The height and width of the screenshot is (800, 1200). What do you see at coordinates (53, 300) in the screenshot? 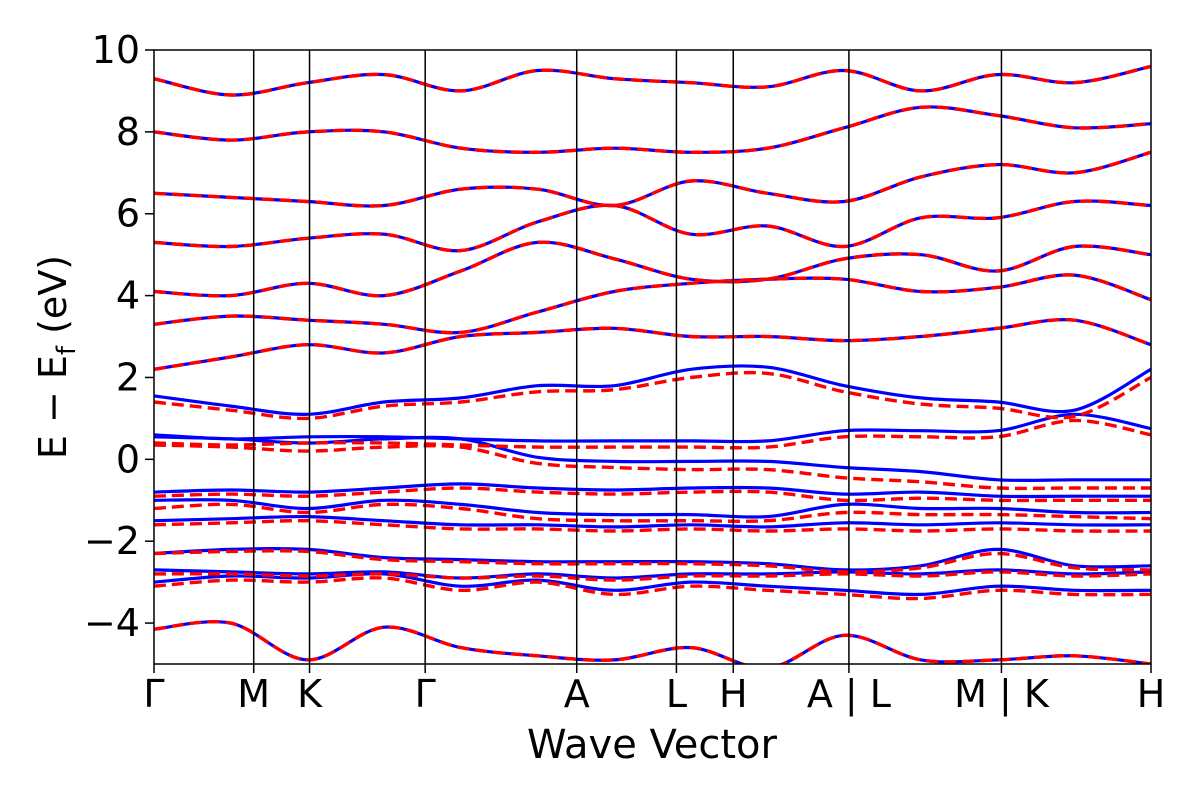
I see `y-axis-label-unit: (eV)` at bounding box center [53, 300].